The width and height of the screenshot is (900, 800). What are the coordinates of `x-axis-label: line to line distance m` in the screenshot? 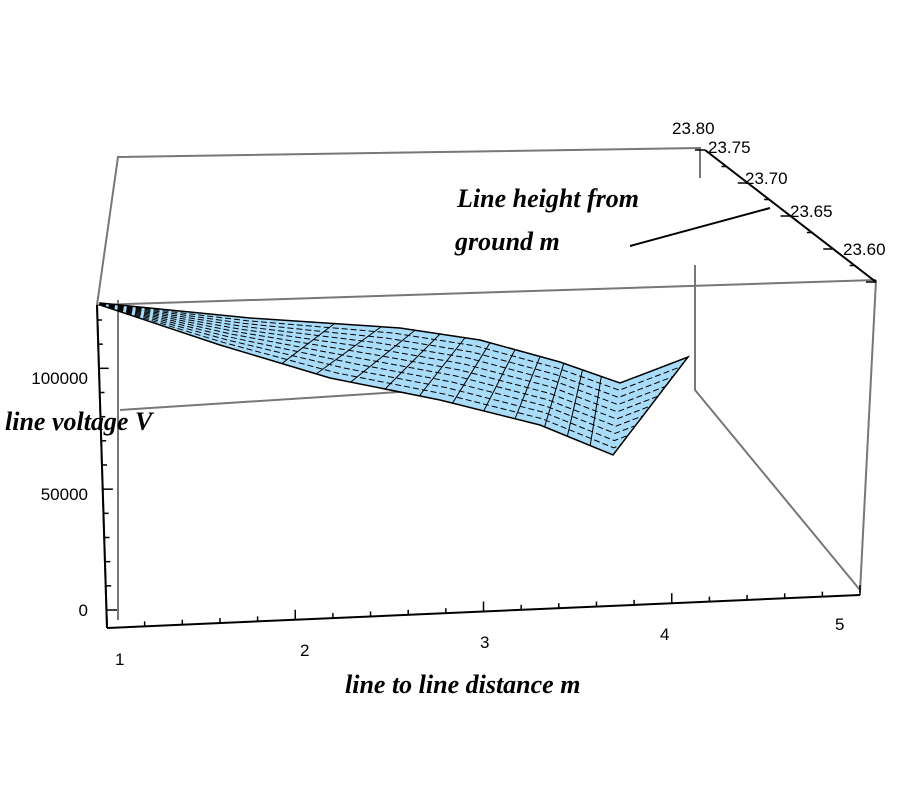 It's located at (462, 684).